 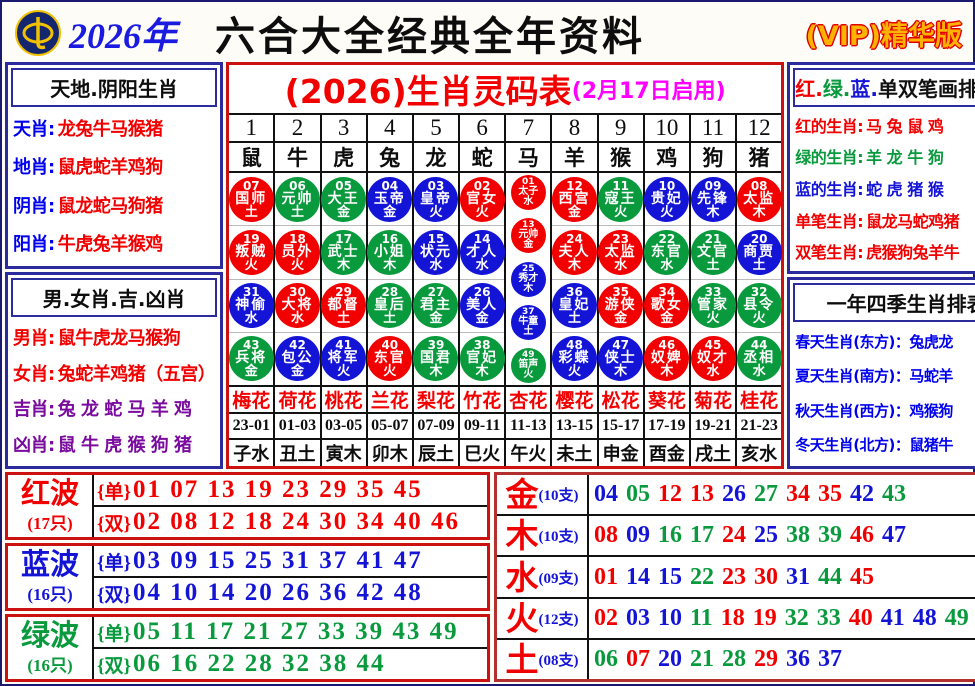 I want to click on element-count: (12支), so click(x=558, y=619).